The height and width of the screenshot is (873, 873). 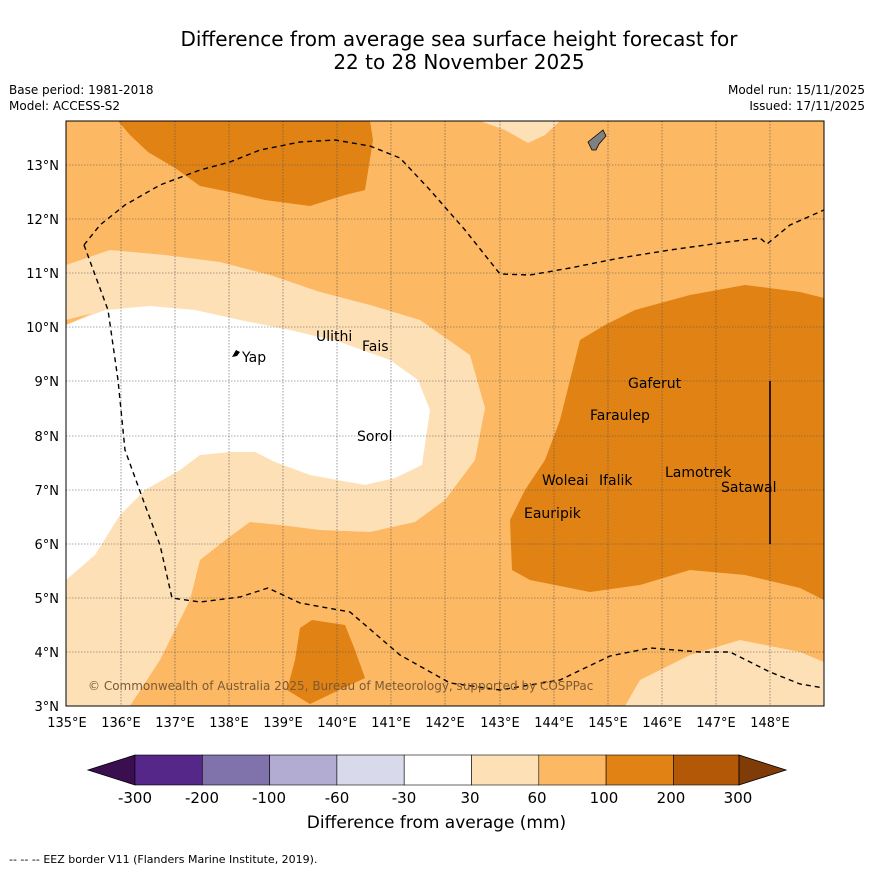 What do you see at coordinates (616, 481) in the screenshot?
I see `place-ifalik: Ifalik` at bounding box center [616, 481].